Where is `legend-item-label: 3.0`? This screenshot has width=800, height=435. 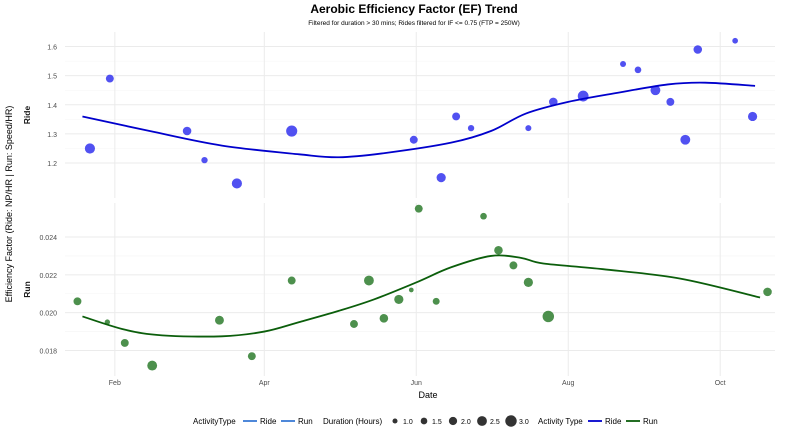 legend-item-label: 3.0 is located at coordinates (524, 422).